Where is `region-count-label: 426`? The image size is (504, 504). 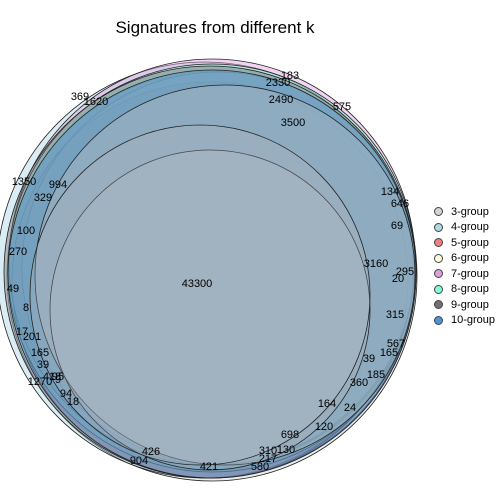
region-count-label: 426 is located at coordinates (151, 452).